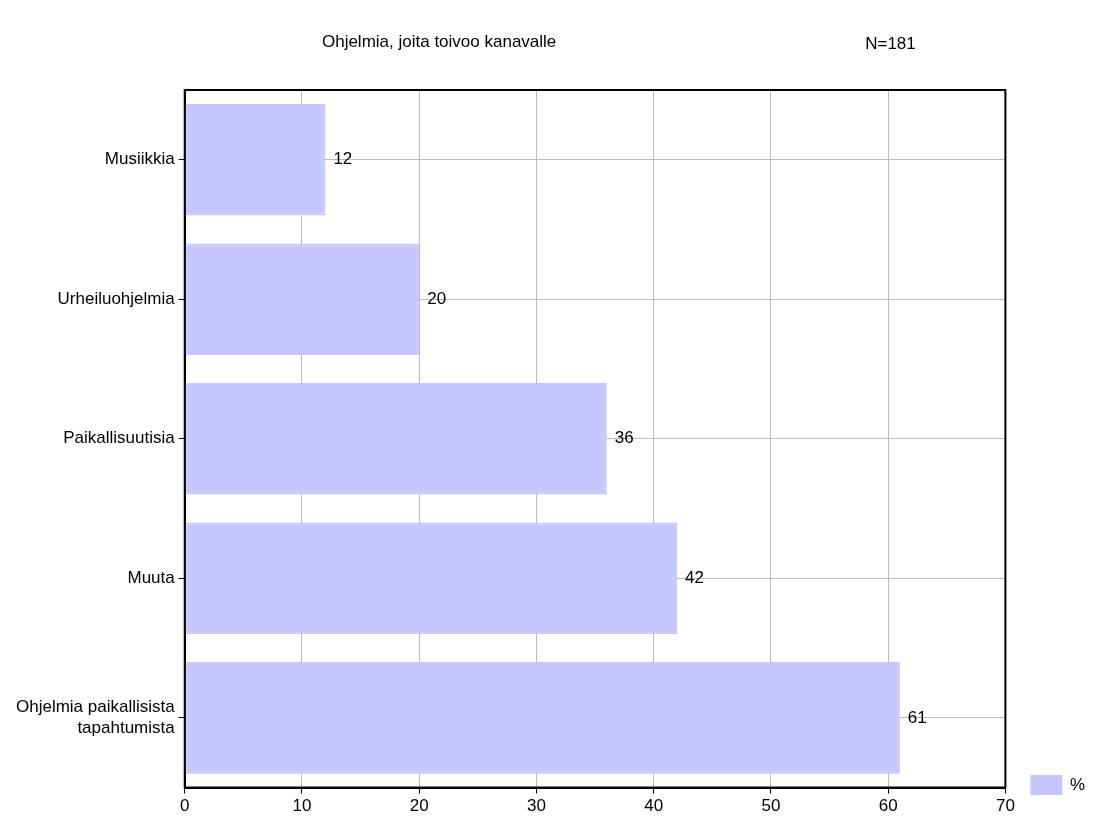 This screenshot has width=1101, height=832. What do you see at coordinates (184, 806) in the screenshot?
I see `x-tick-label: 0` at bounding box center [184, 806].